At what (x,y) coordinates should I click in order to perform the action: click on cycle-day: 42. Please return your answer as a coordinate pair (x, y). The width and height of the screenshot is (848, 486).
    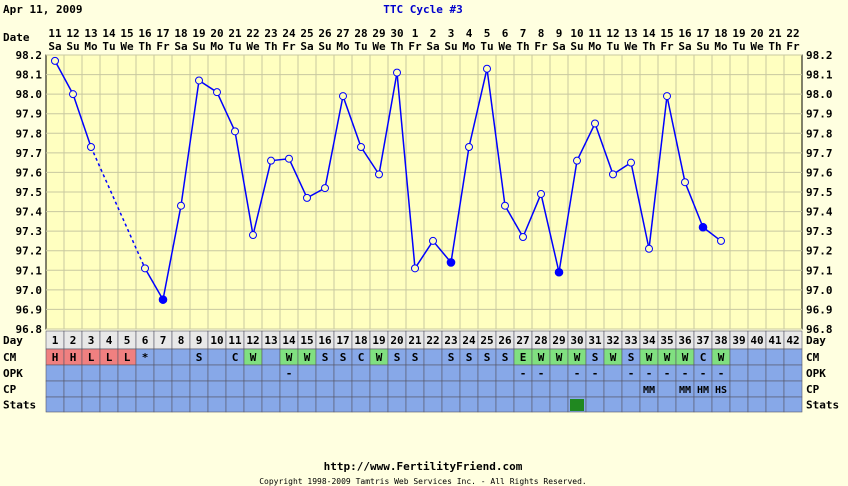
    Looking at the image, I should click on (792, 340).